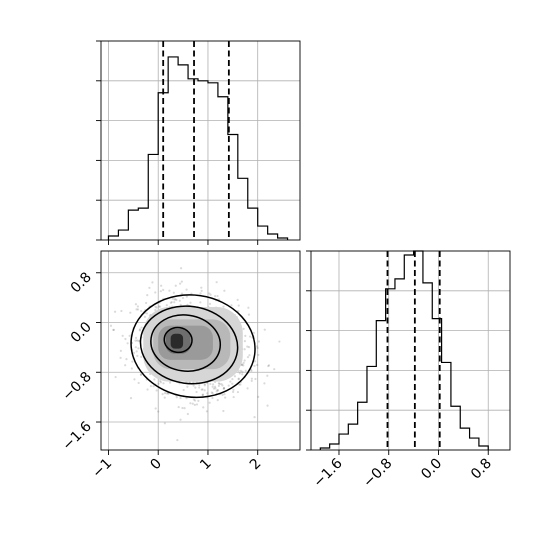 This screenshot has width=550, height=550. Describe the element at coordinates (196, 140) in the screenshot. I see `histogram-x-quantiles` at that location.